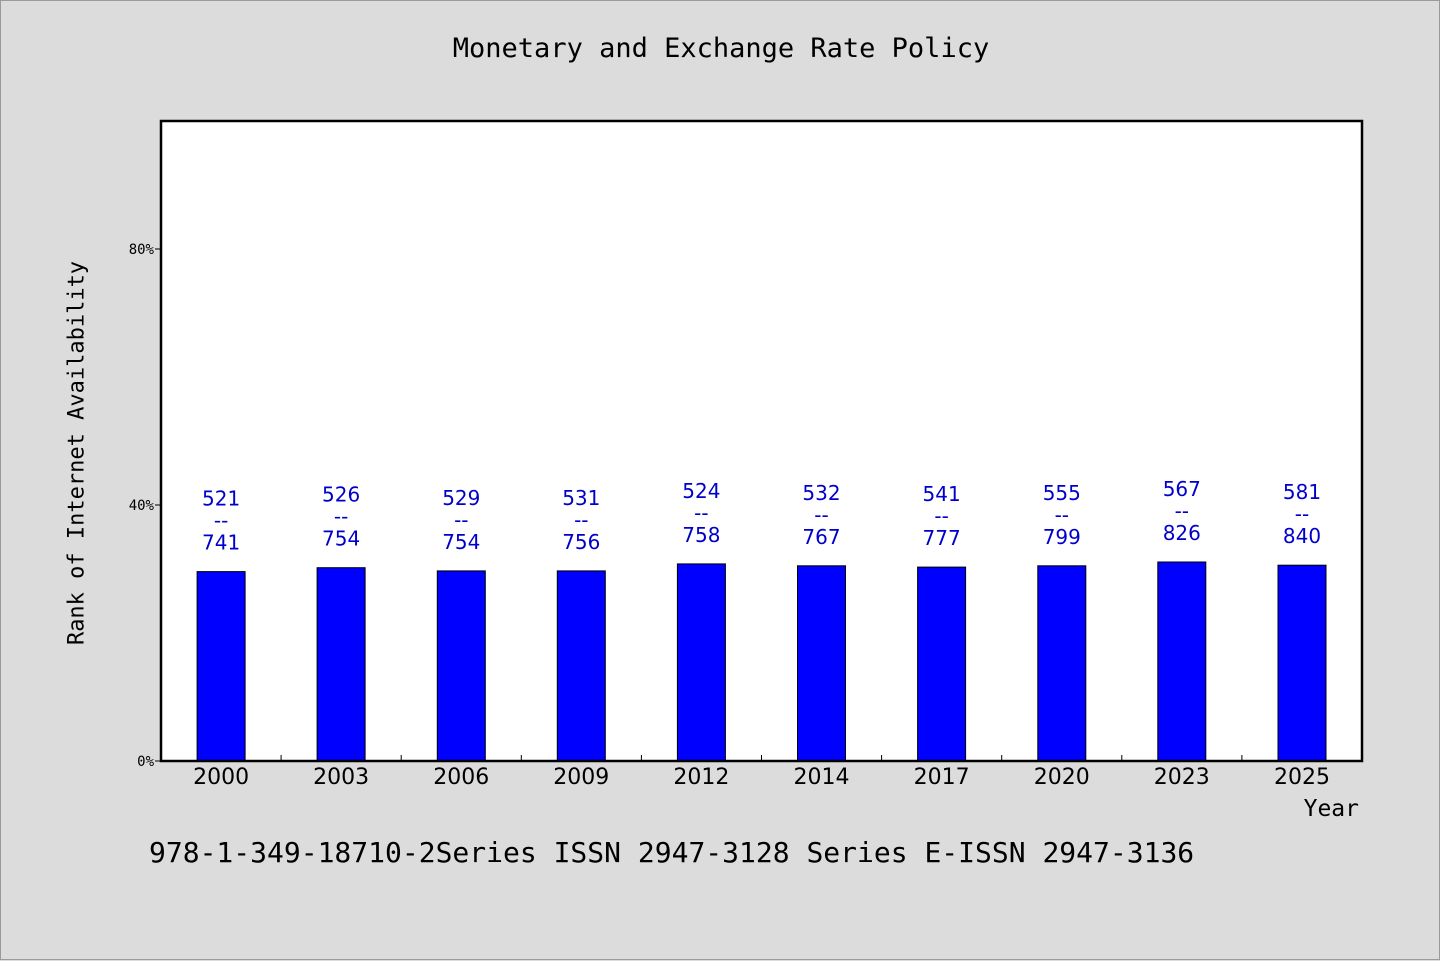 The width and height of the screenshot is (1440, 961). What do you see at coordinates (142, 250) in the screenshot?
I see `y-tick-label: 80%` at bounding box center [142, 250].